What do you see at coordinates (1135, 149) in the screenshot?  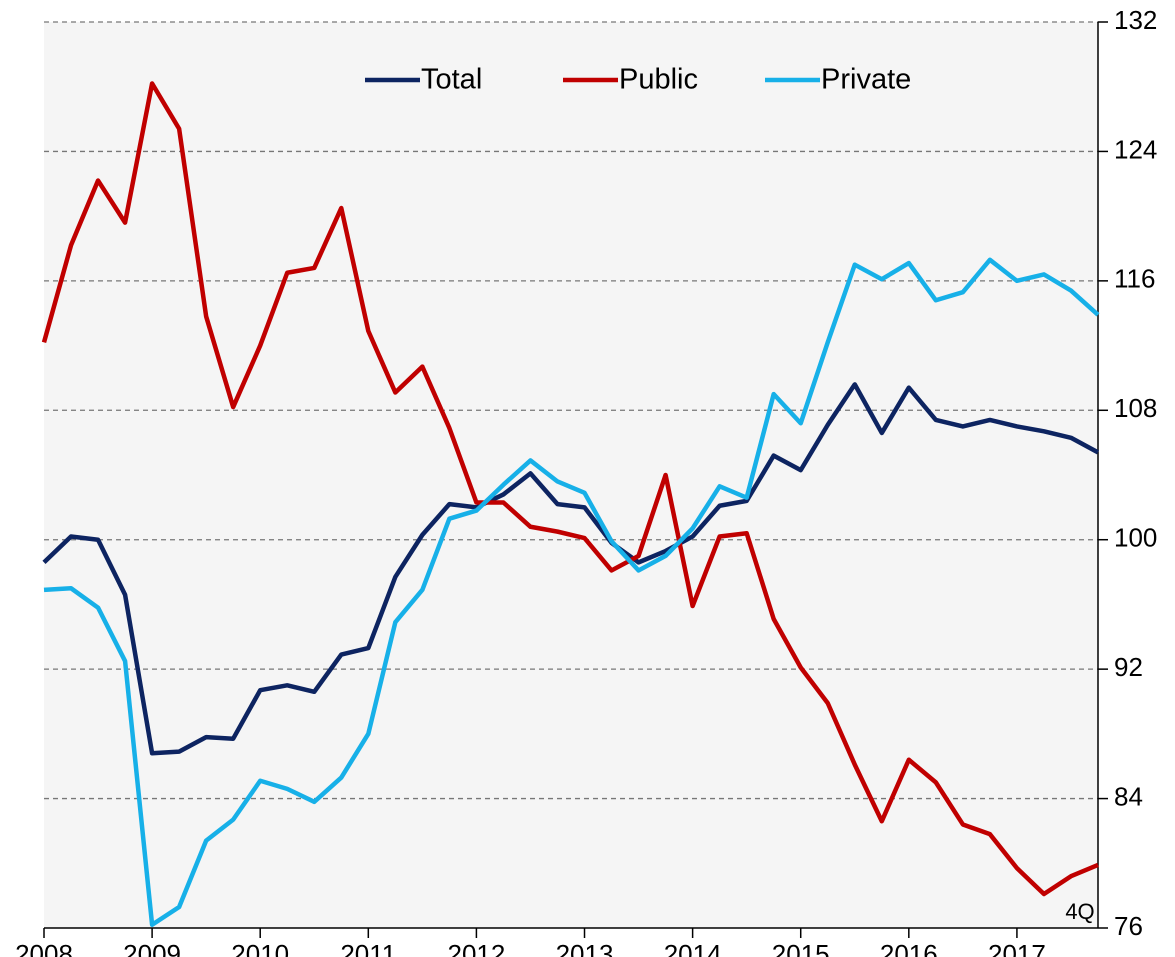 I see `y-tick-label: 124` at bounding box center [1135, 149].